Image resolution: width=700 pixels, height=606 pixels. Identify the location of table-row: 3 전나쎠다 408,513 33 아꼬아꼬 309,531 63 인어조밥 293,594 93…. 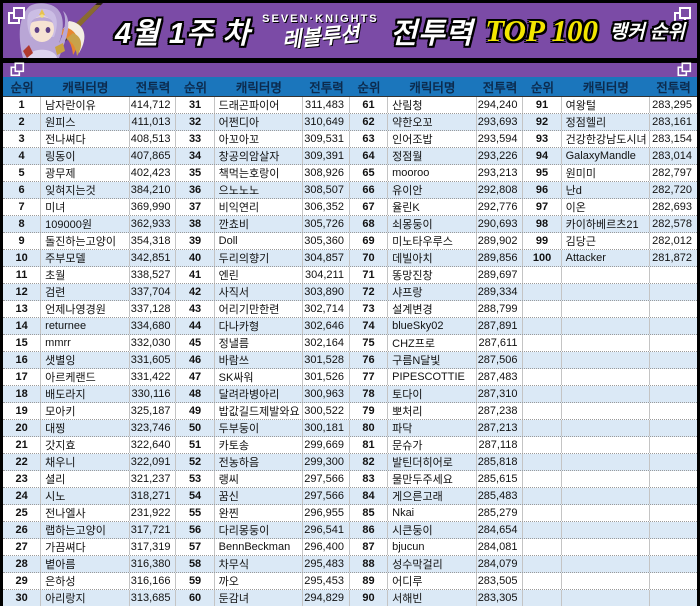
(350, 139).